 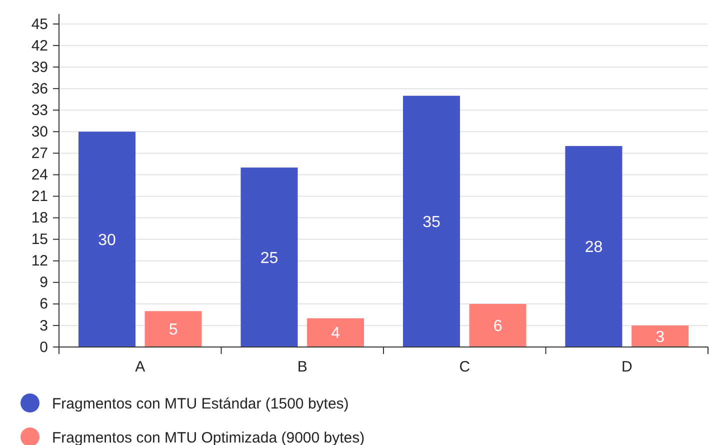 I want to click on y-tick-label: 42, so click(x=39, y=45).